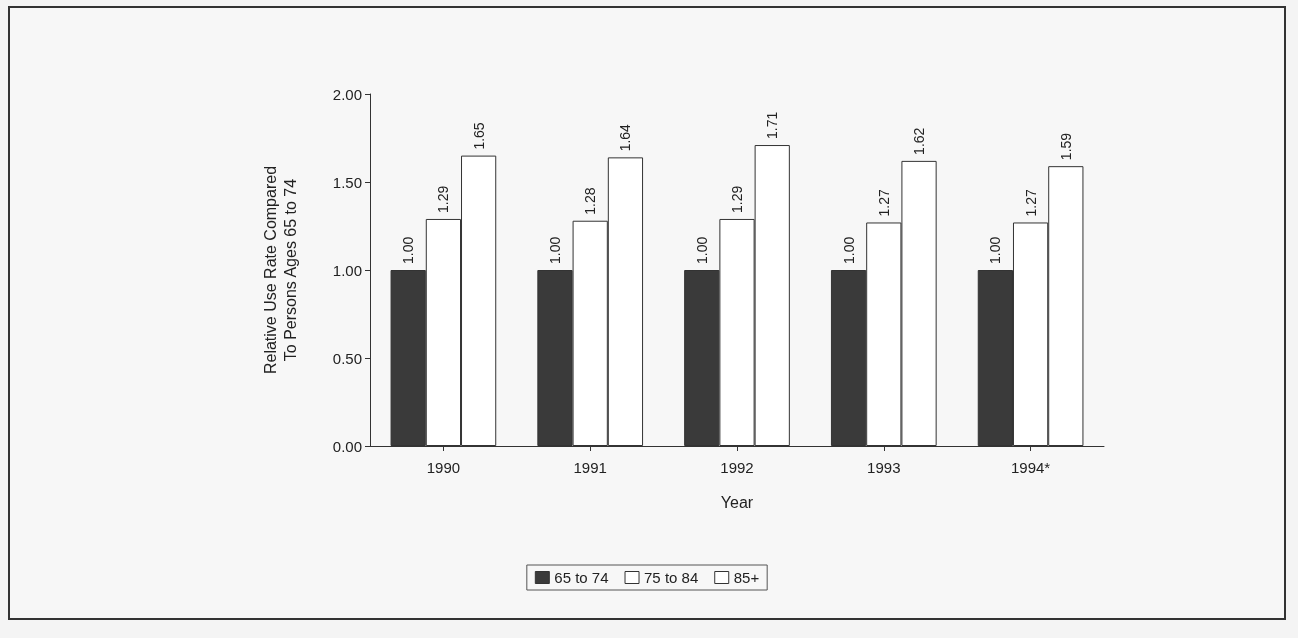 Image resolution: width=1298 pixels, height=638 pixels. I want to click on legend-label: 85+, so click(746, 577).